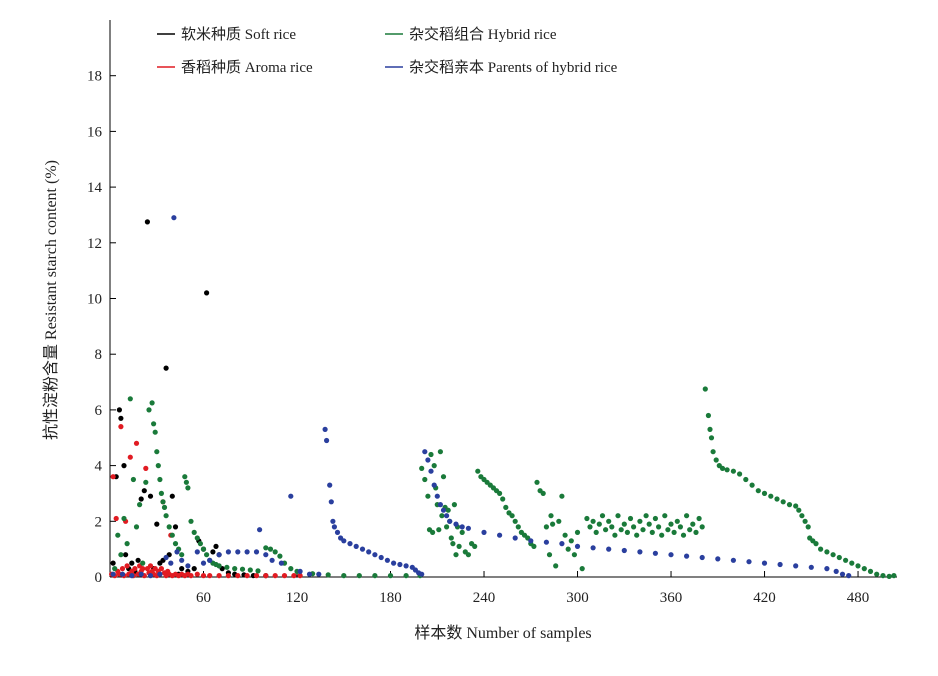 This screenshot has height=676, width=938. I want to click on y-tick-label: 8, so click(99, 355).